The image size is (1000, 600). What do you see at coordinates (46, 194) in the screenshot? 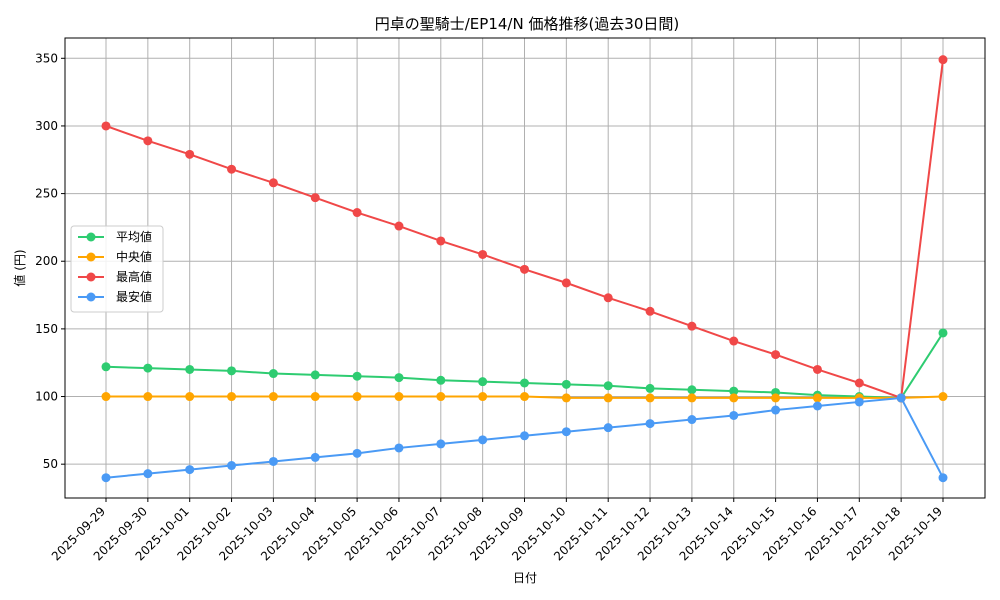
I see `y-tick-label: 250` at bounding box center [46, 194].